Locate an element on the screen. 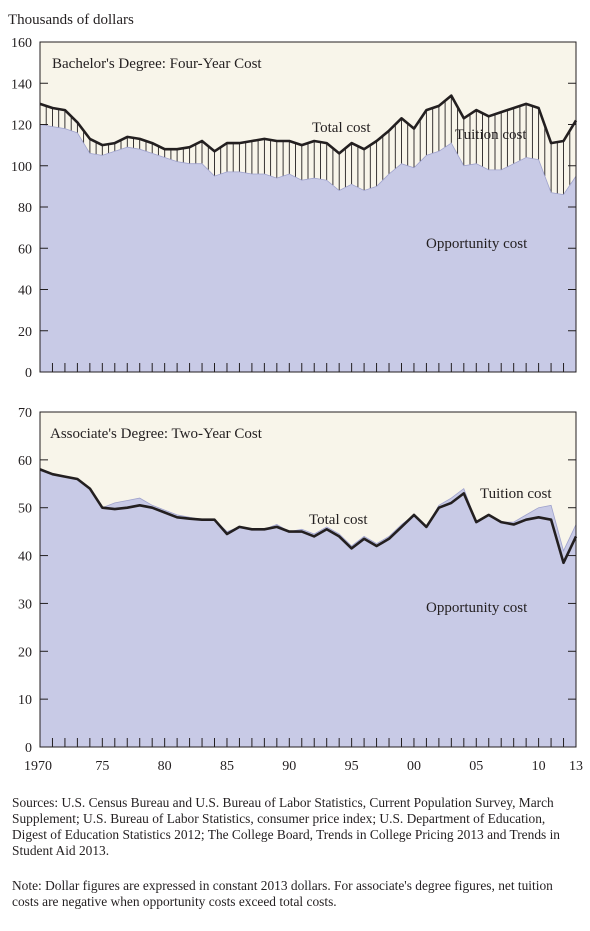 The image size is (590, 931). y-tick-label: 100 is located at coordinates (21, 167).